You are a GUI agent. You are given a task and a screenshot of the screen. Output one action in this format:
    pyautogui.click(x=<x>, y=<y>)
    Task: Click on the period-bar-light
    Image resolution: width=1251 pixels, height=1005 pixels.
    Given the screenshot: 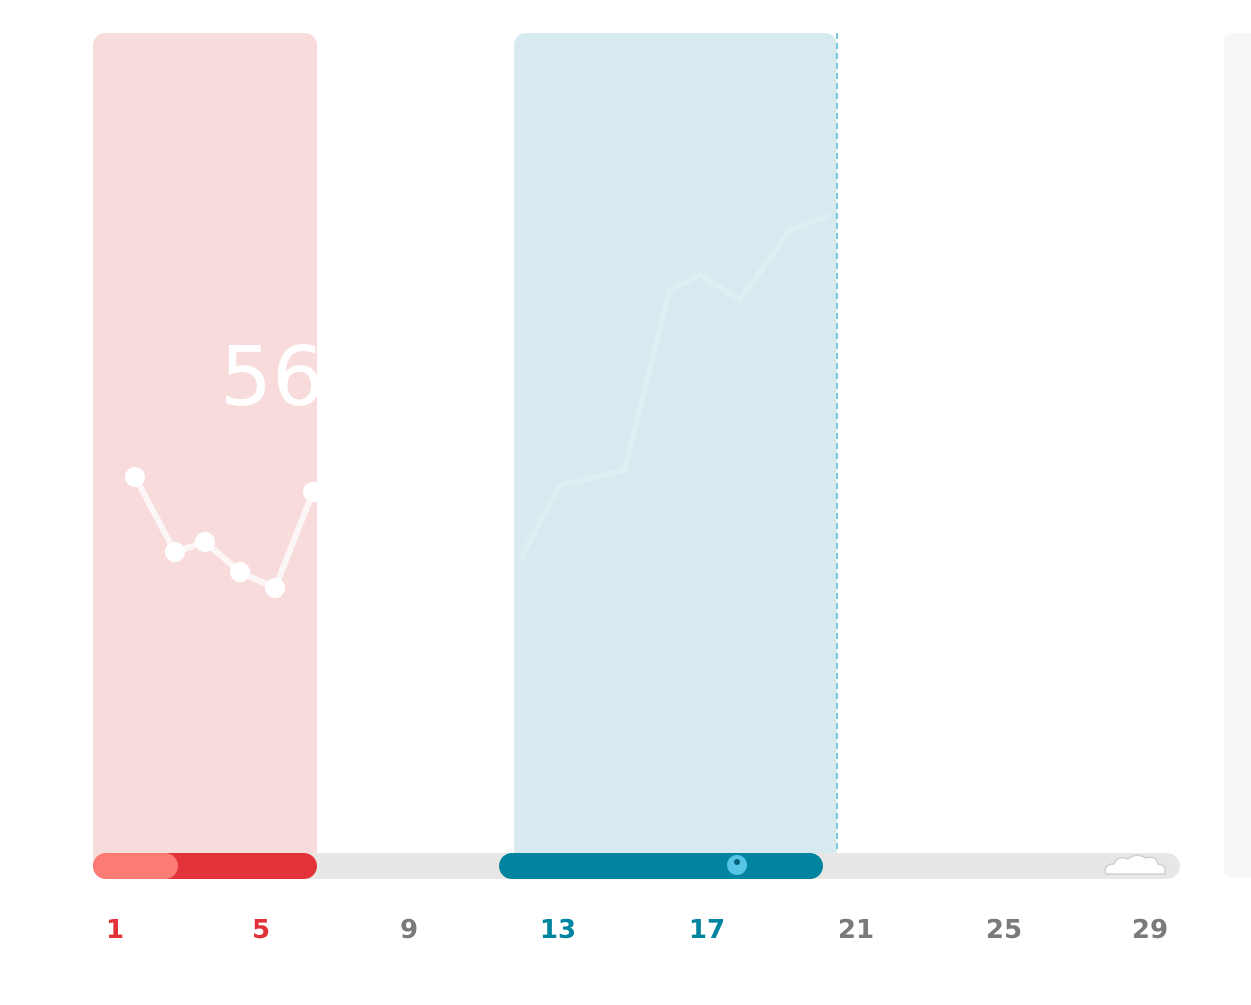 What is the action you would take?
    pyautogui.click(x=135, y=866)
    